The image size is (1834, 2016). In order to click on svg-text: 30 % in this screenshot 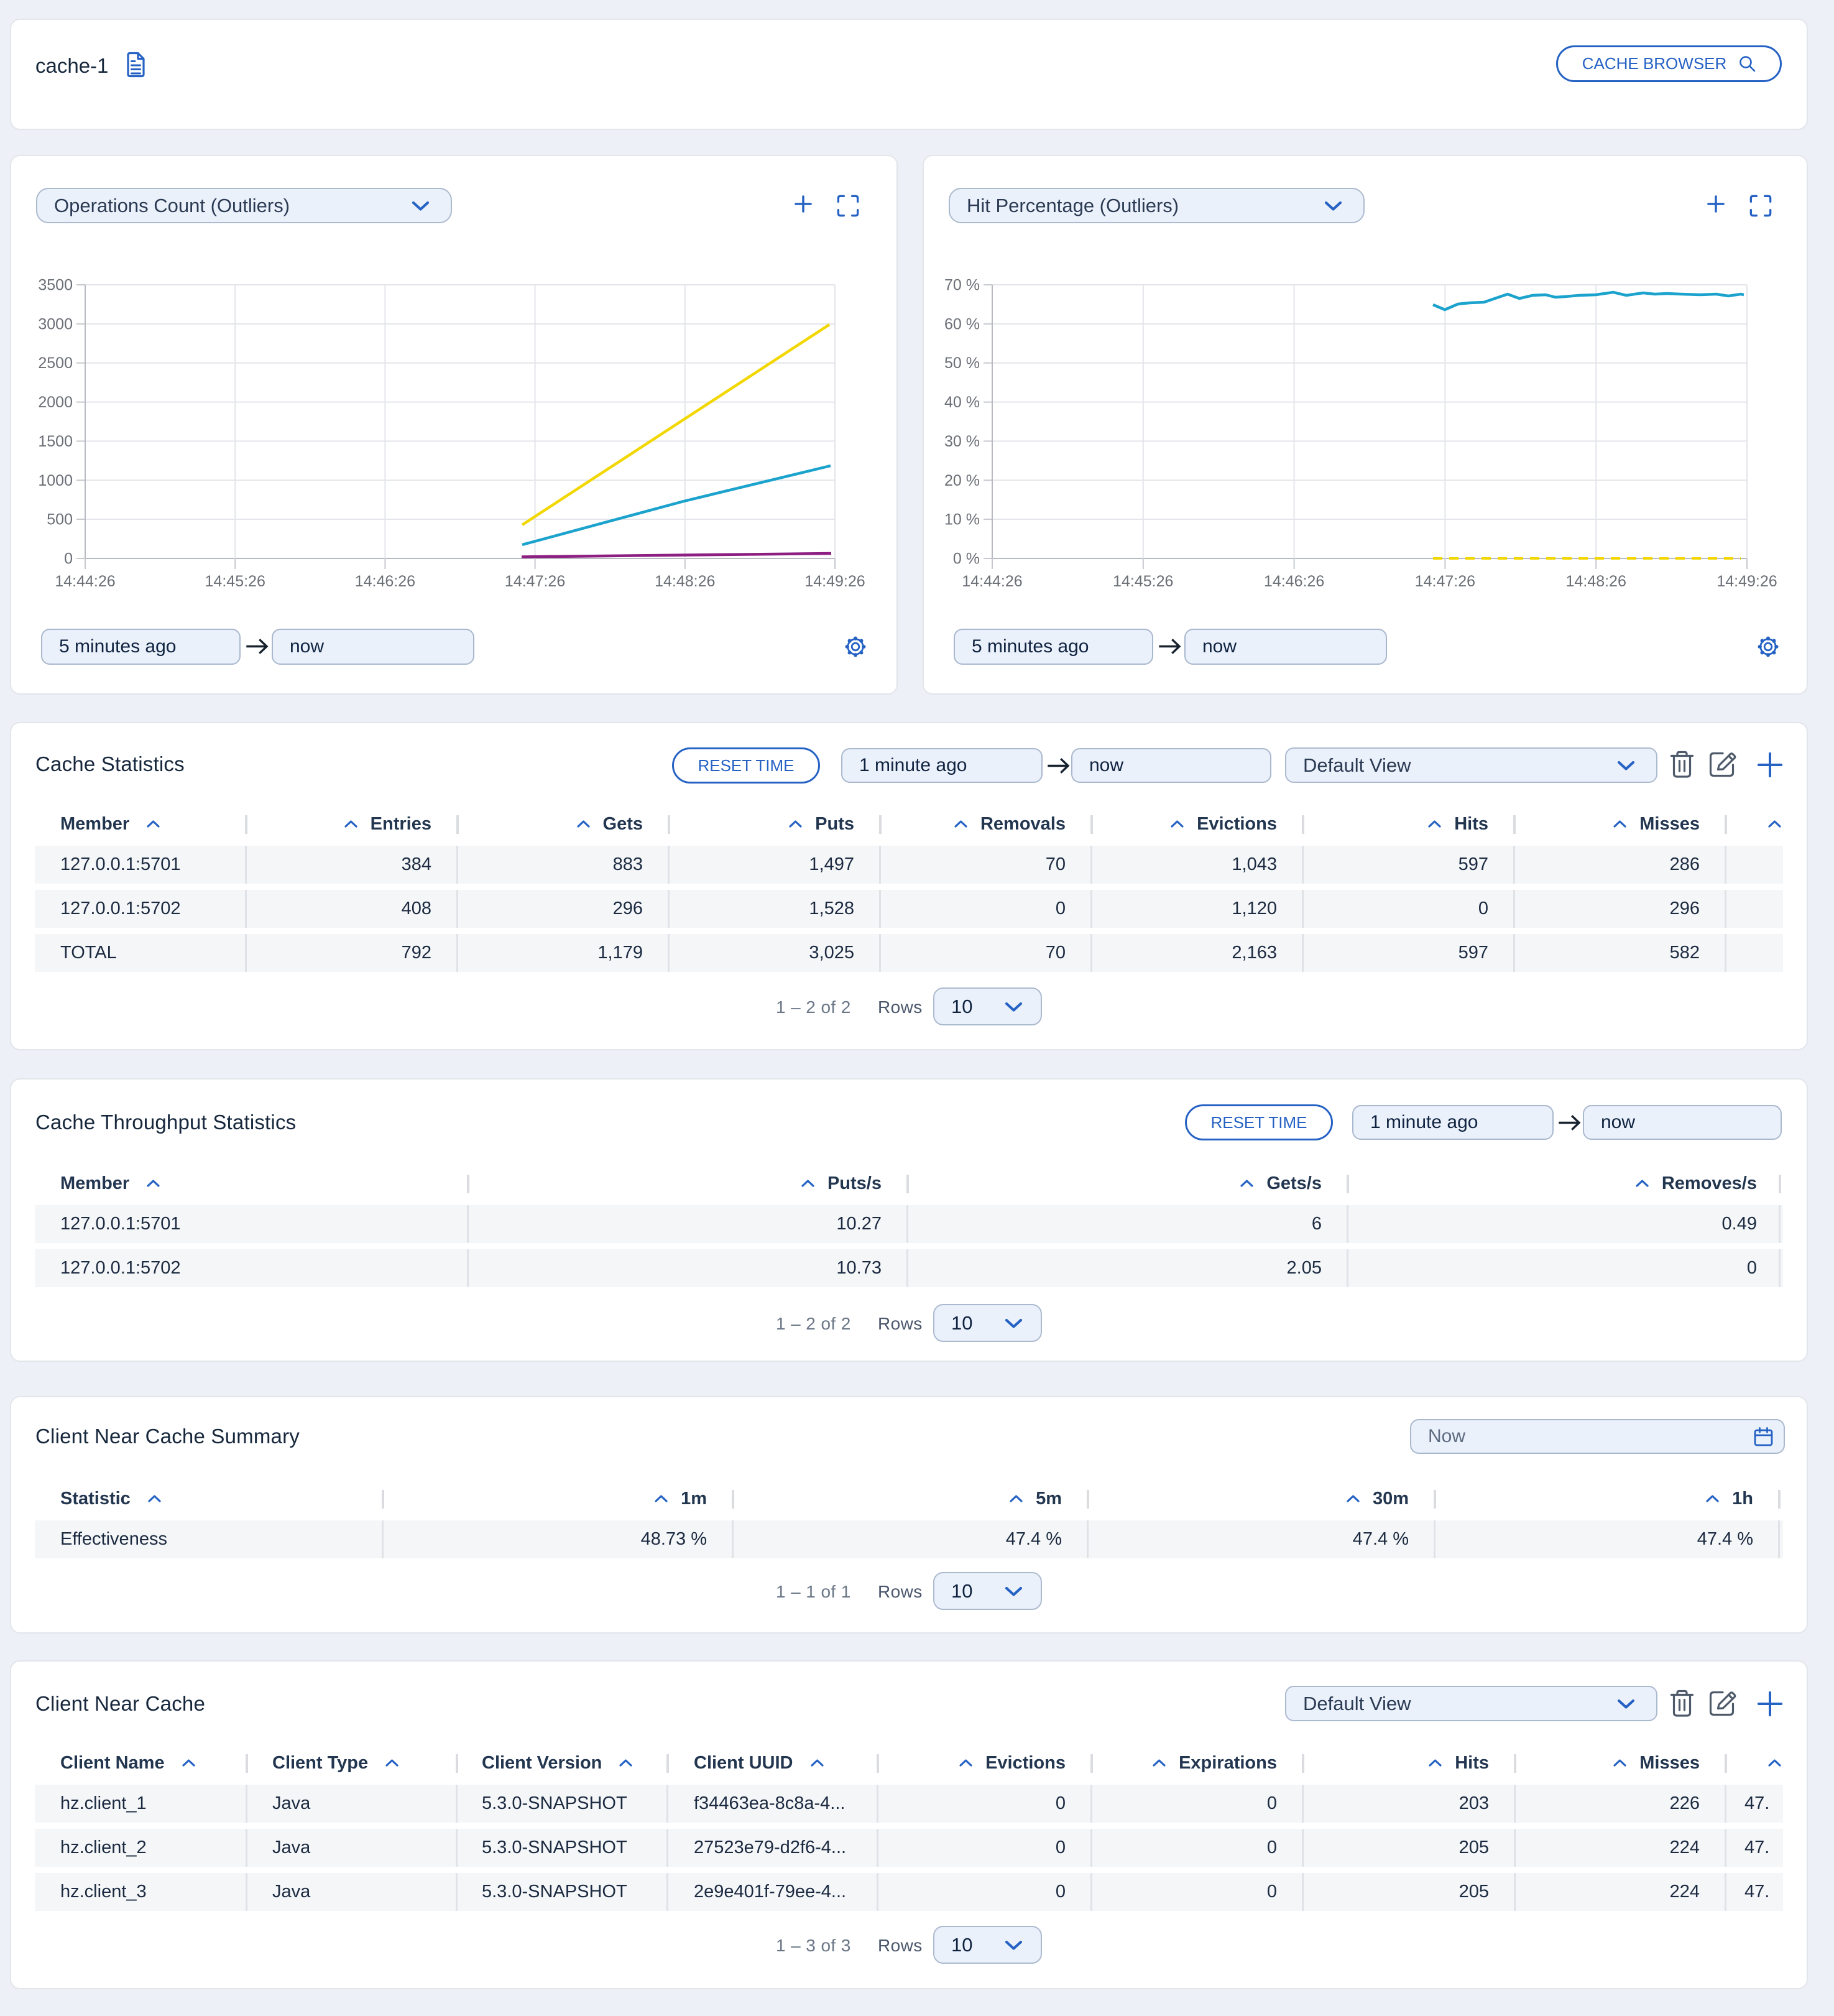, I will do `click(962, 441)`.